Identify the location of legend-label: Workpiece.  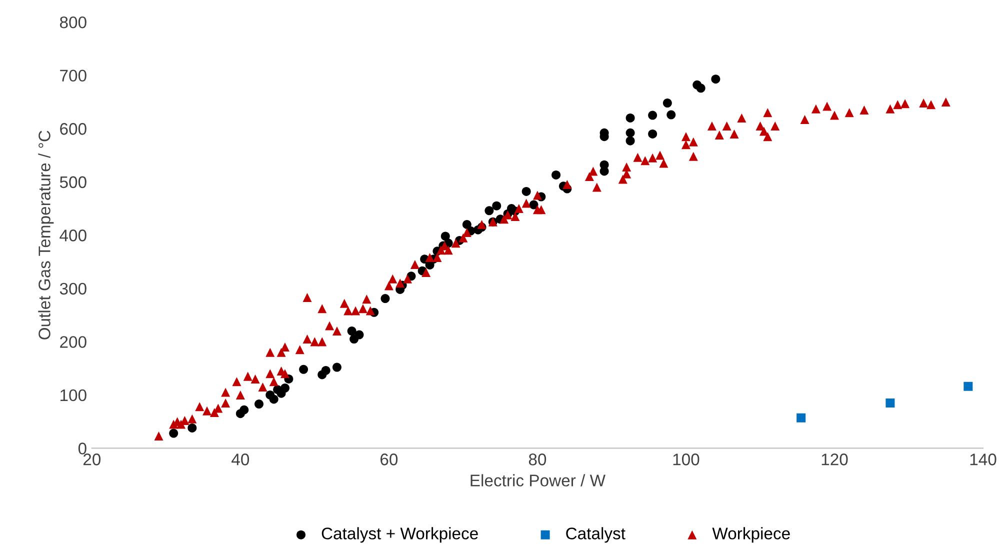
(751, 535).